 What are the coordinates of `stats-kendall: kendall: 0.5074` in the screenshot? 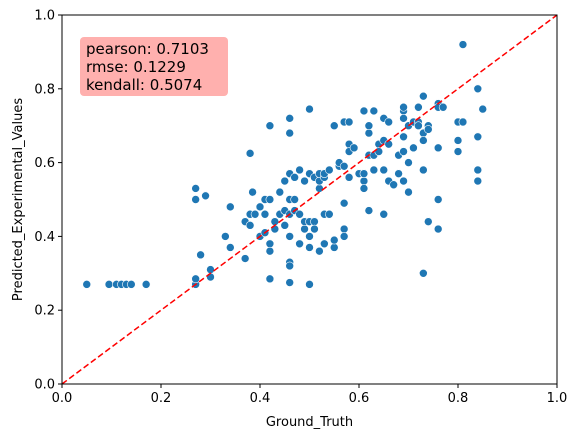 It's located at (144, 85).